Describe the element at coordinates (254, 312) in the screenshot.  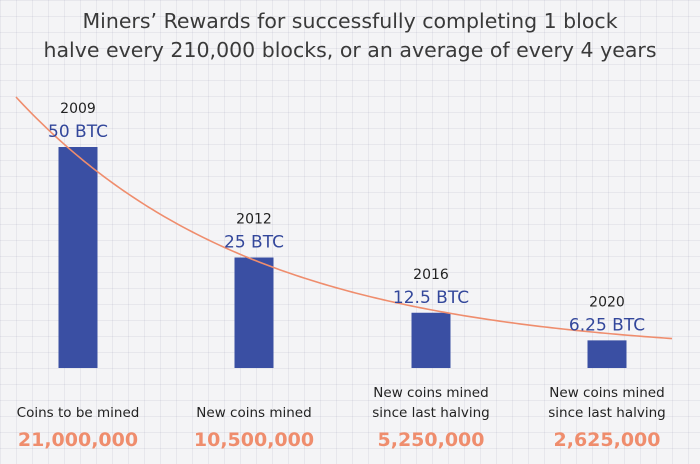
I see `bar-2012` at that location.